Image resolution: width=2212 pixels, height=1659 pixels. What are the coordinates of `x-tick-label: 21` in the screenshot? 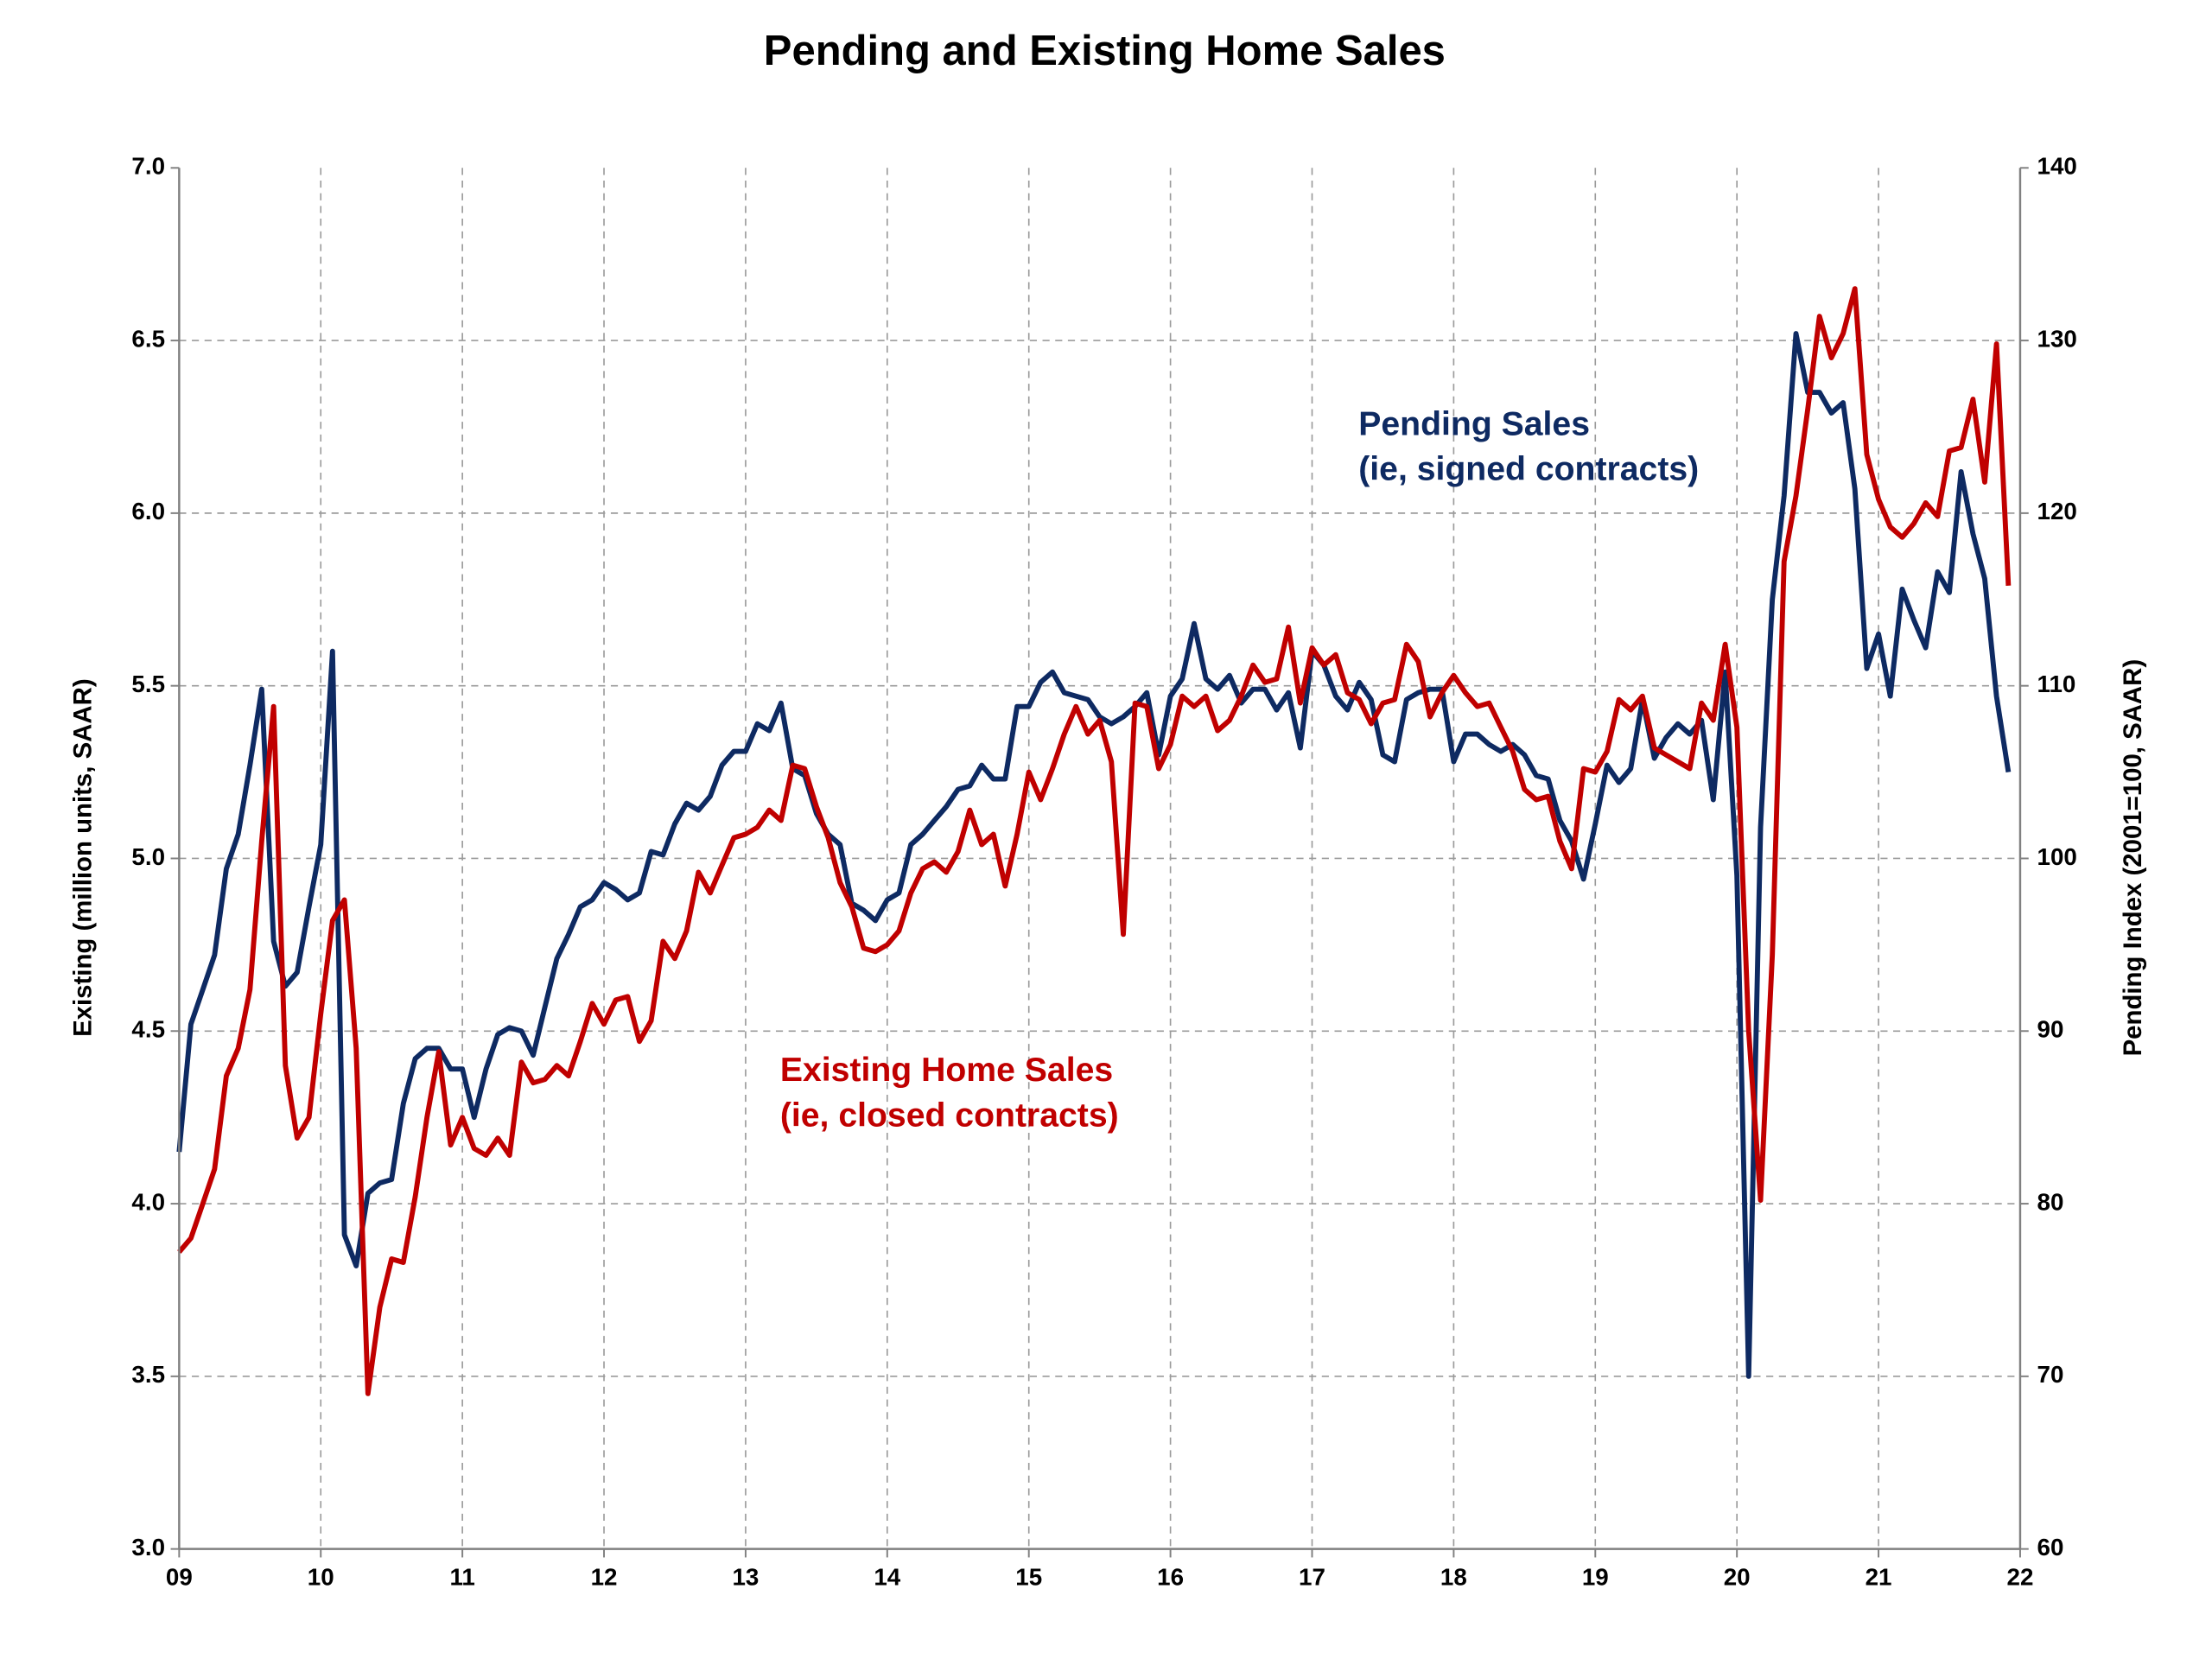 It's located at (1879, 1576).